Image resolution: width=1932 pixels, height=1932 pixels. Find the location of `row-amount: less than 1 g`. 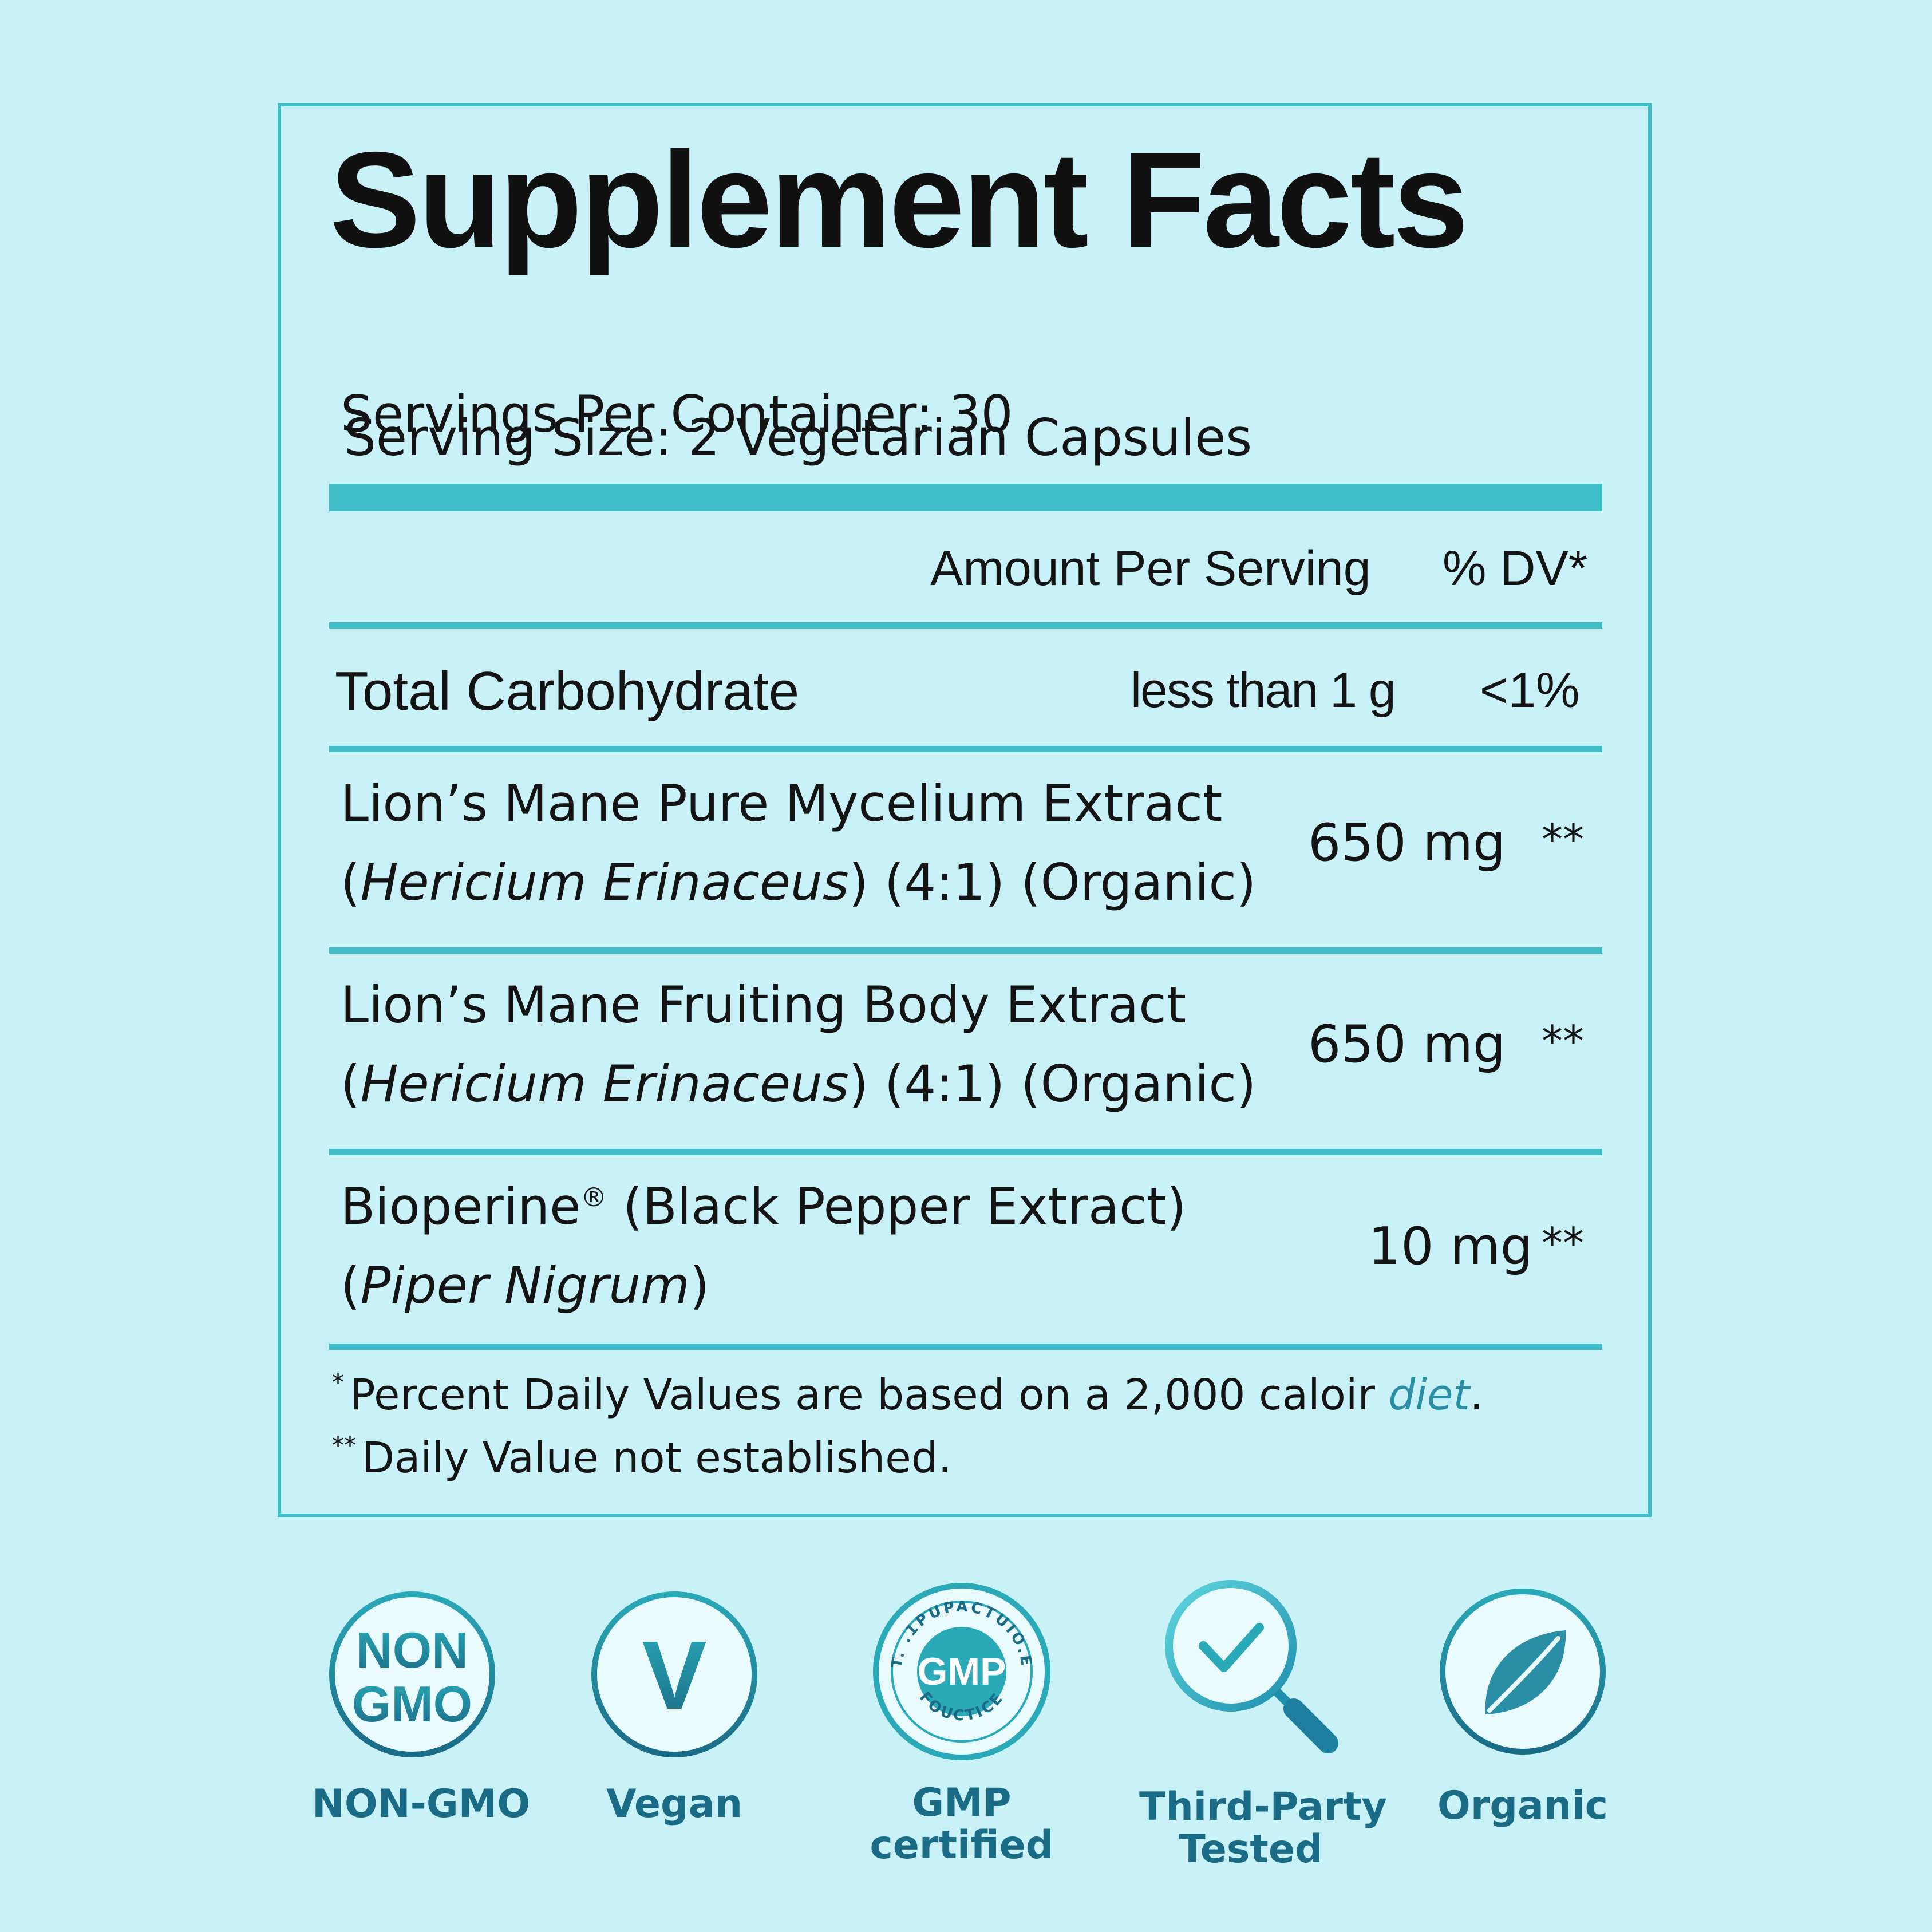

row-amount: less than 1 g is located at coordinates (1263, 690).